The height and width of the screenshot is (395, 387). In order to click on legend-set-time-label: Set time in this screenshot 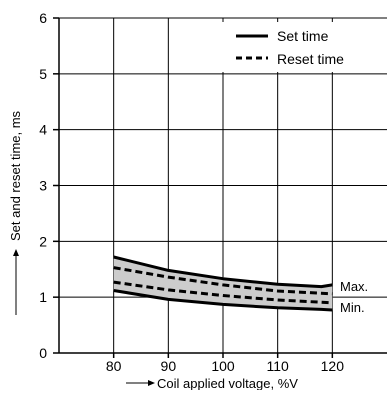, I will do `click(303, 36)`.